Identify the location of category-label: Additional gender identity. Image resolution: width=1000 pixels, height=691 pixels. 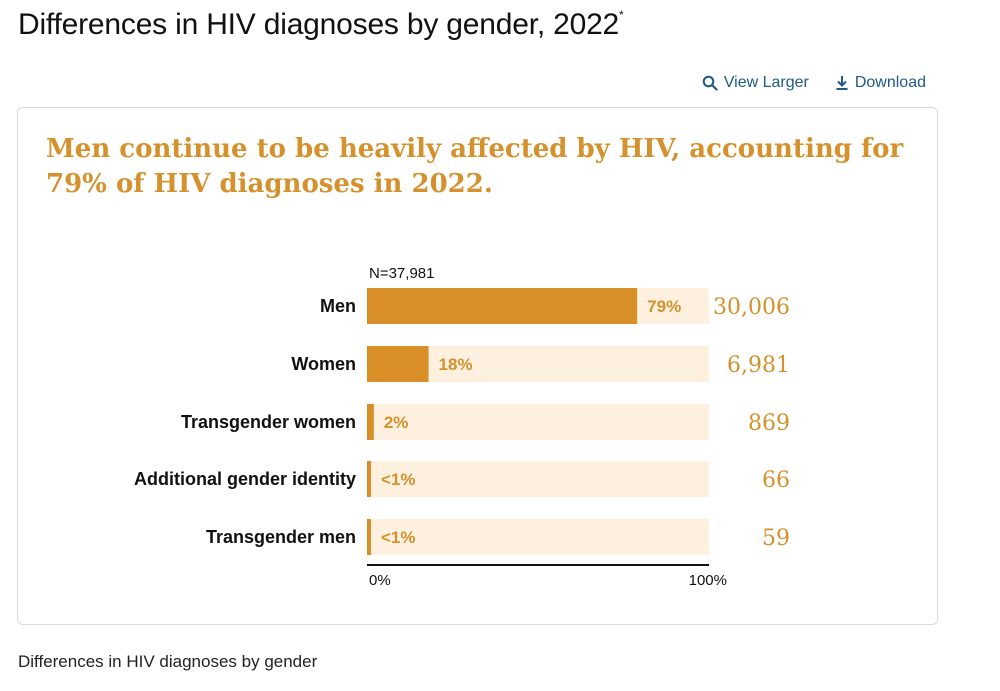
(245, 479).